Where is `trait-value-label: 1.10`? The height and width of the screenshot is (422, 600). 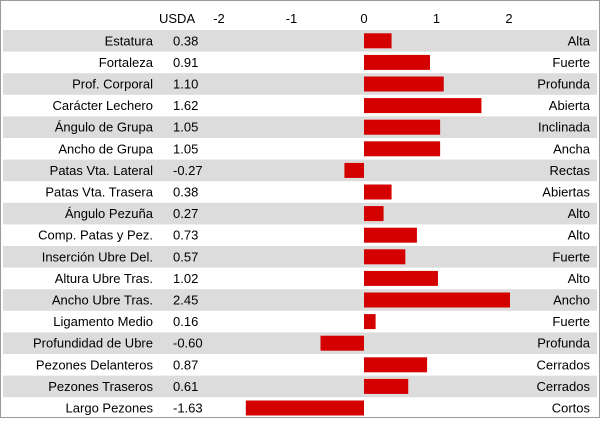 trait-value-label: 1.10 is located at coordinates (185, 84).